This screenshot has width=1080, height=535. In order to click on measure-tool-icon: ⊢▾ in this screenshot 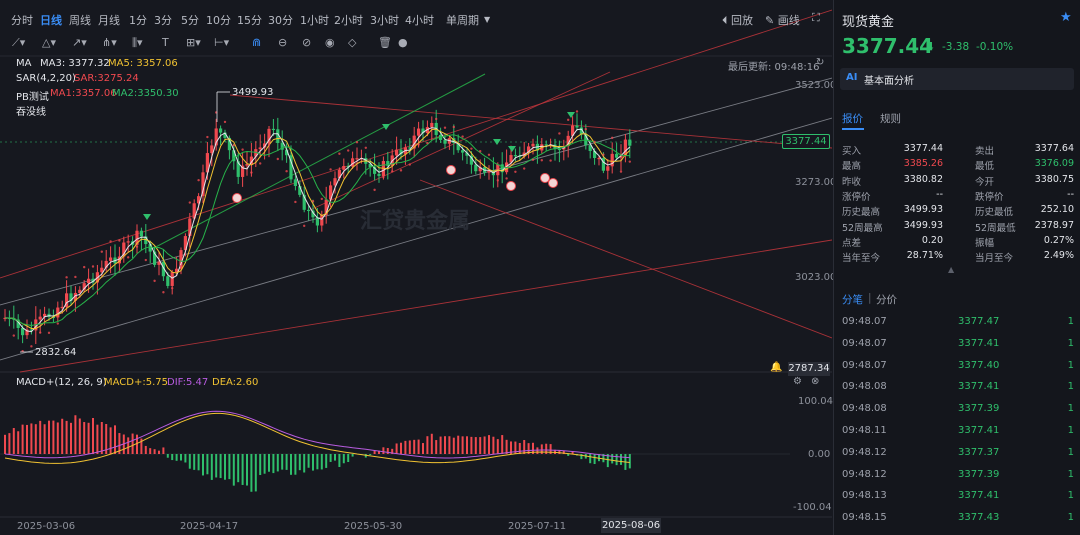, I will do `click(222, 42)`.